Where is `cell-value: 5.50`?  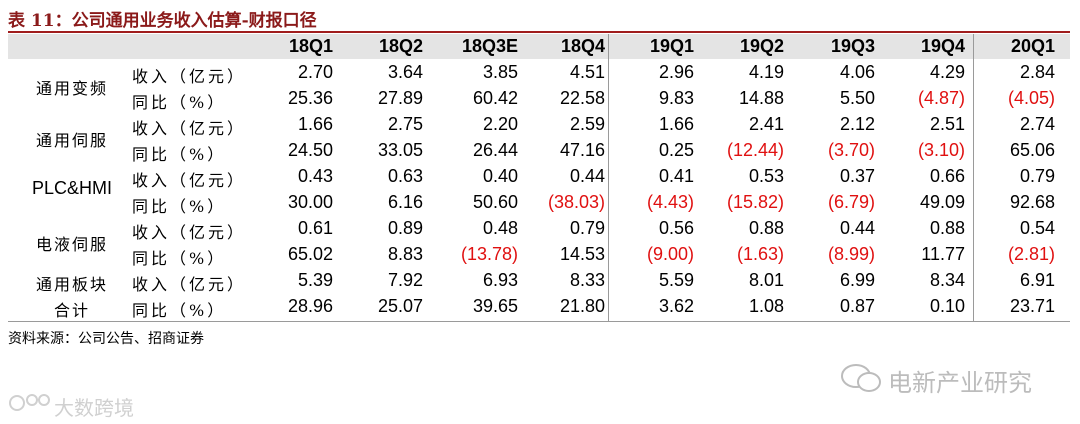
cell-value: 5.50 is located at coordinates (857, 98).